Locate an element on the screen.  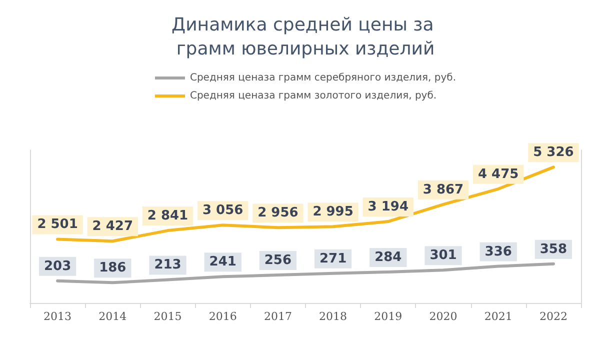
data-label: 2 841 is located at coordinates (167, 216).